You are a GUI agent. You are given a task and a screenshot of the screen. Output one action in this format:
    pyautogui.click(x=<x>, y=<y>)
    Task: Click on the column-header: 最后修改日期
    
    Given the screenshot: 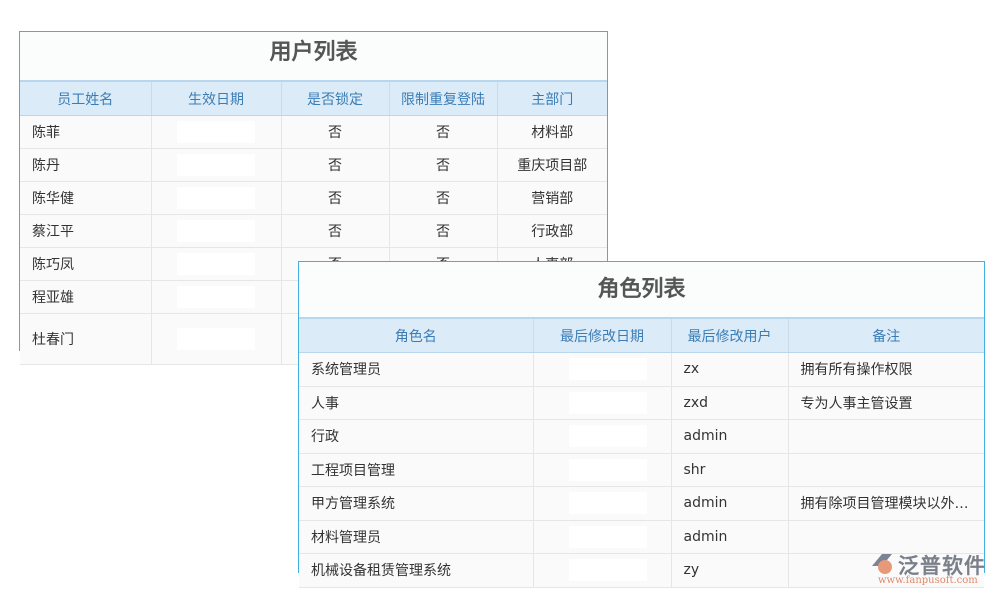 What is the action you would take?
    pyautogui.click(x=601, y=335)
    